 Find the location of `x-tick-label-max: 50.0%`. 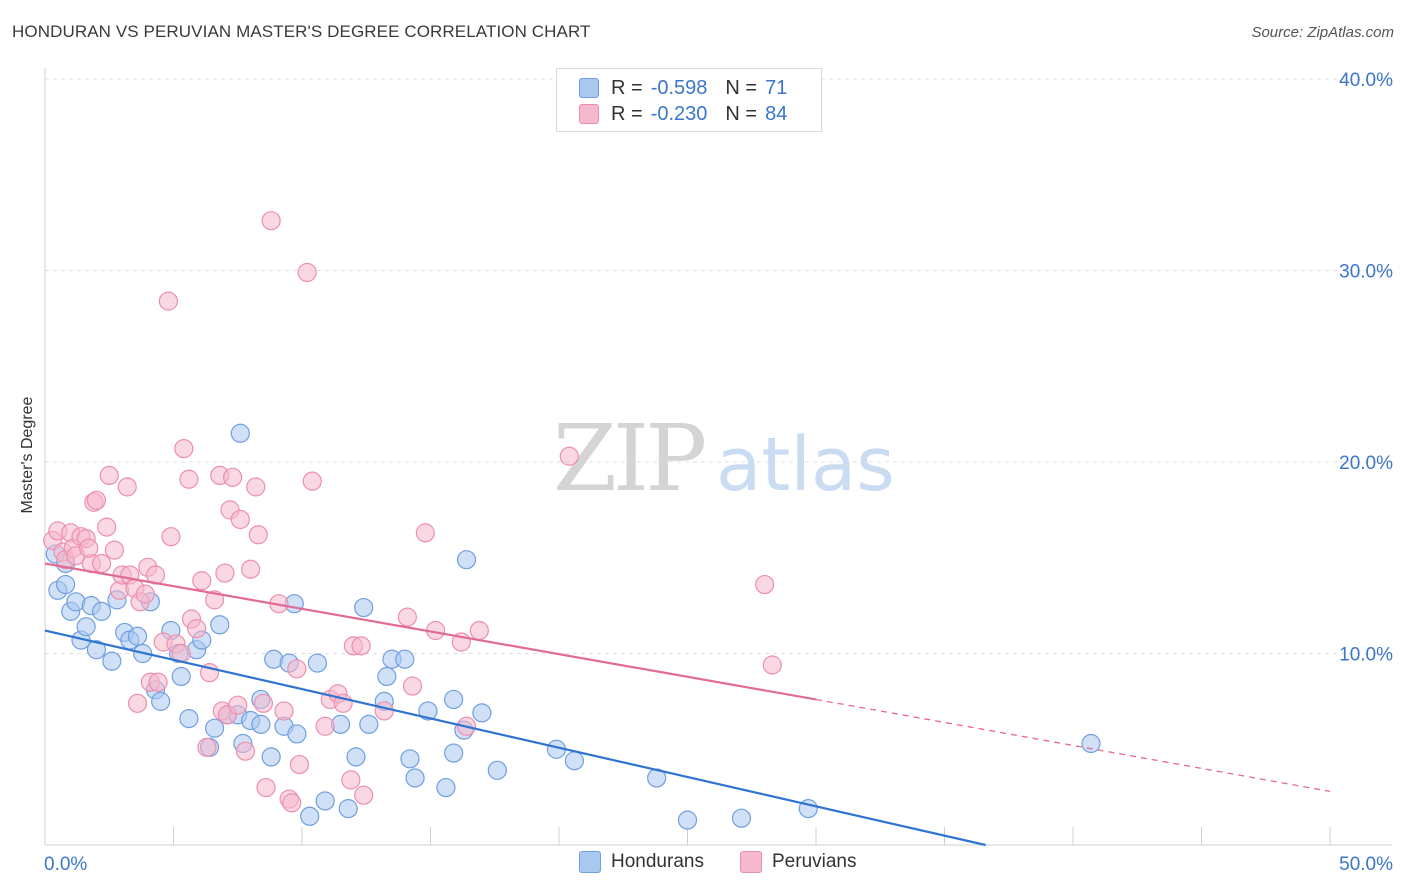

x-tick-label-max: 50.0% is located at coordinates (1366, 864).